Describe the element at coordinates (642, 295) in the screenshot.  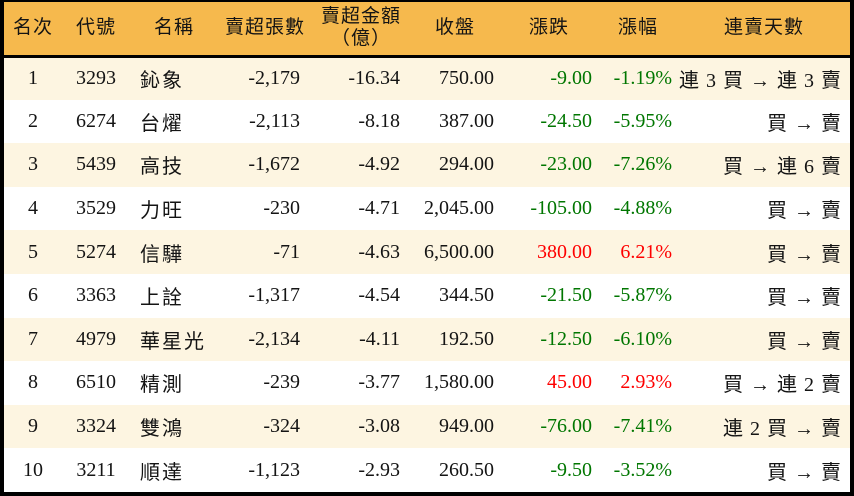
I see `cell-change_pct: -5.87%` at that location.